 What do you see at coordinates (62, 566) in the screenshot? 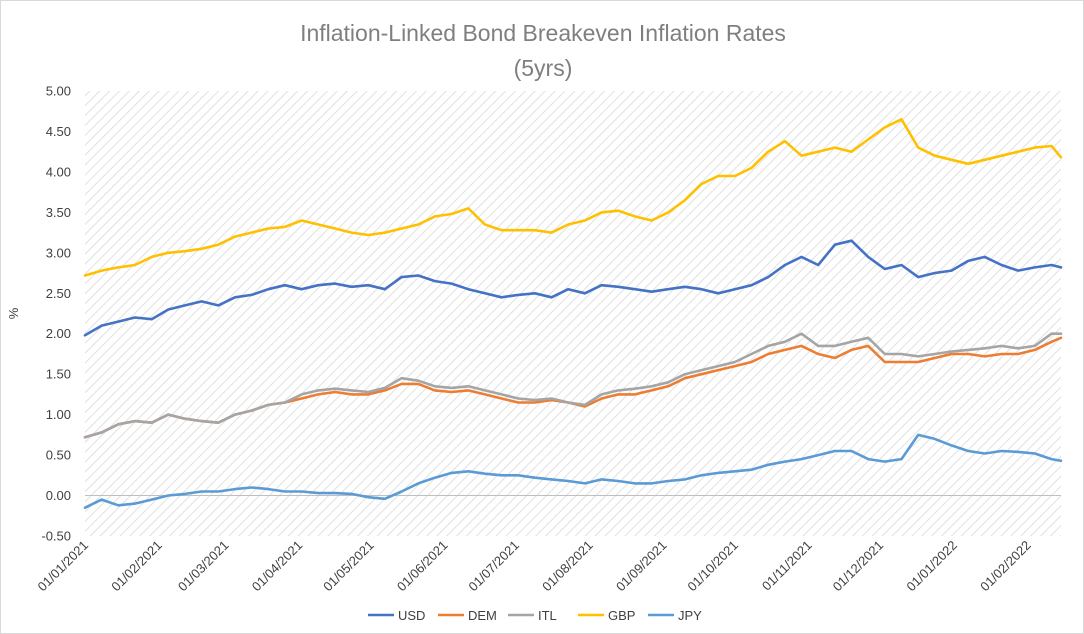
I see `x-tick-label: 01/01/2021` at bounding box center [62, 566].